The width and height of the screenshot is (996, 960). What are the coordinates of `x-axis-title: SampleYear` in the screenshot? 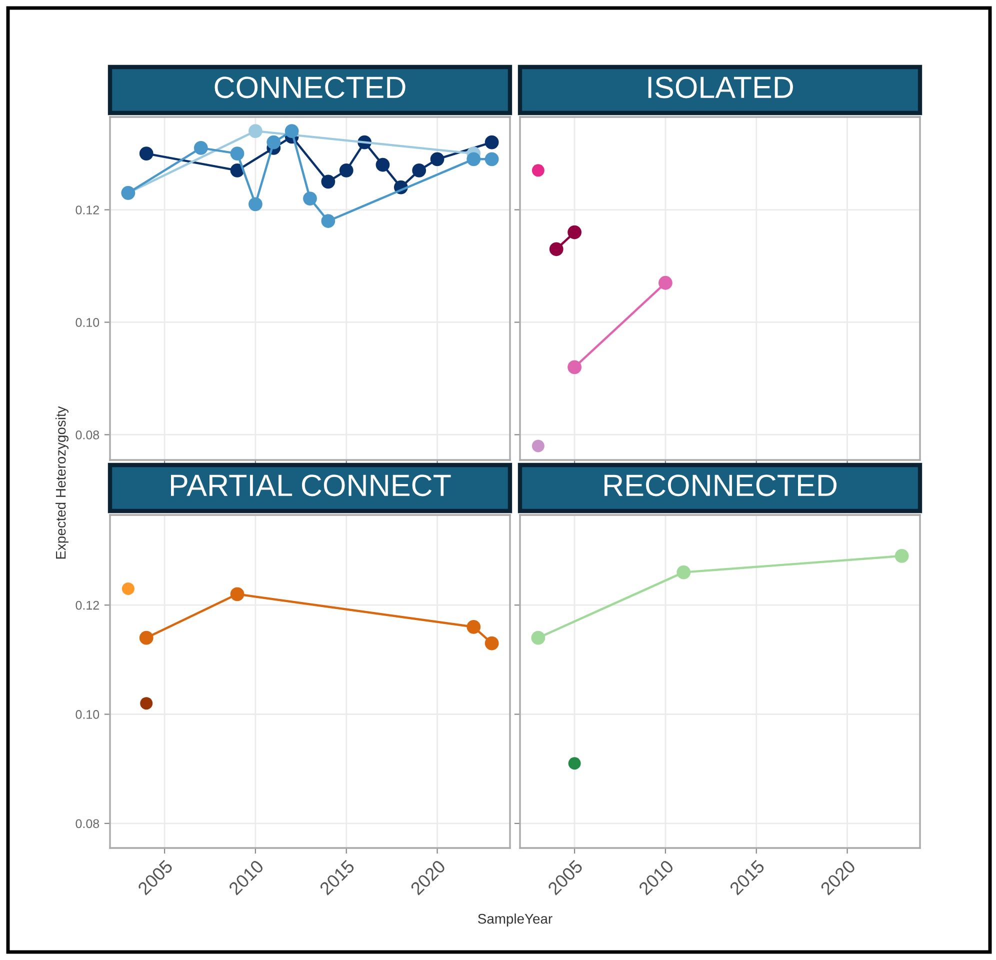 It's located at (515, 920).